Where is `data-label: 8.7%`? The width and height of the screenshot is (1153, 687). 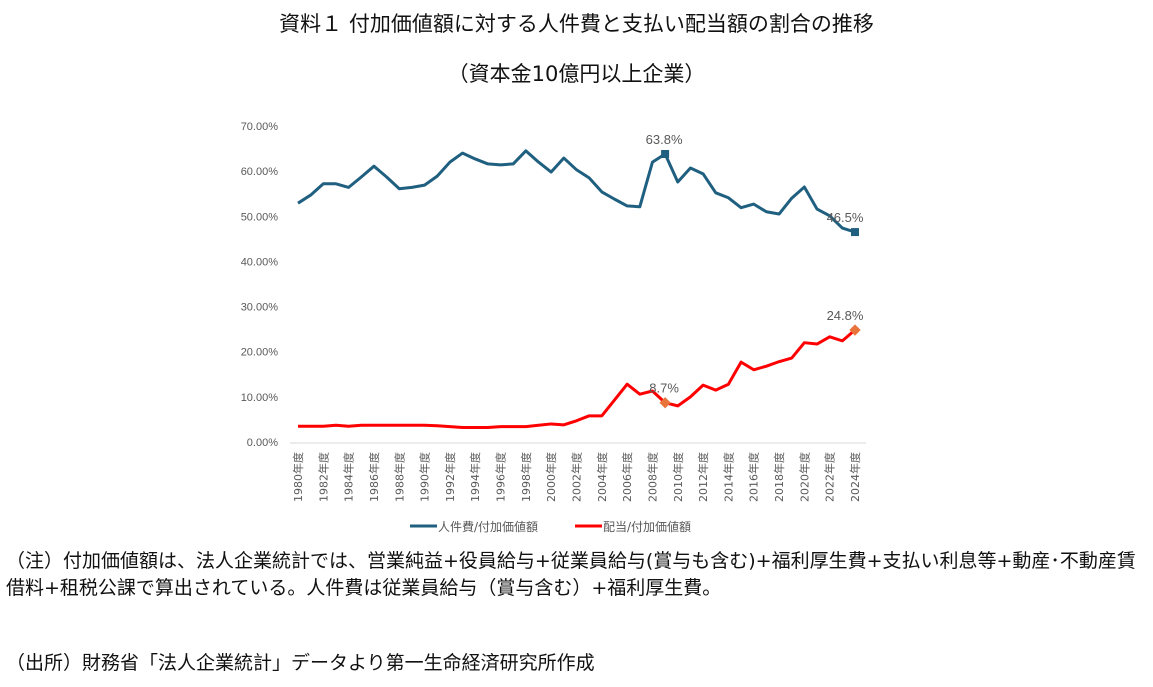 data-label: 8.7% is located at coordinates (664, 388).